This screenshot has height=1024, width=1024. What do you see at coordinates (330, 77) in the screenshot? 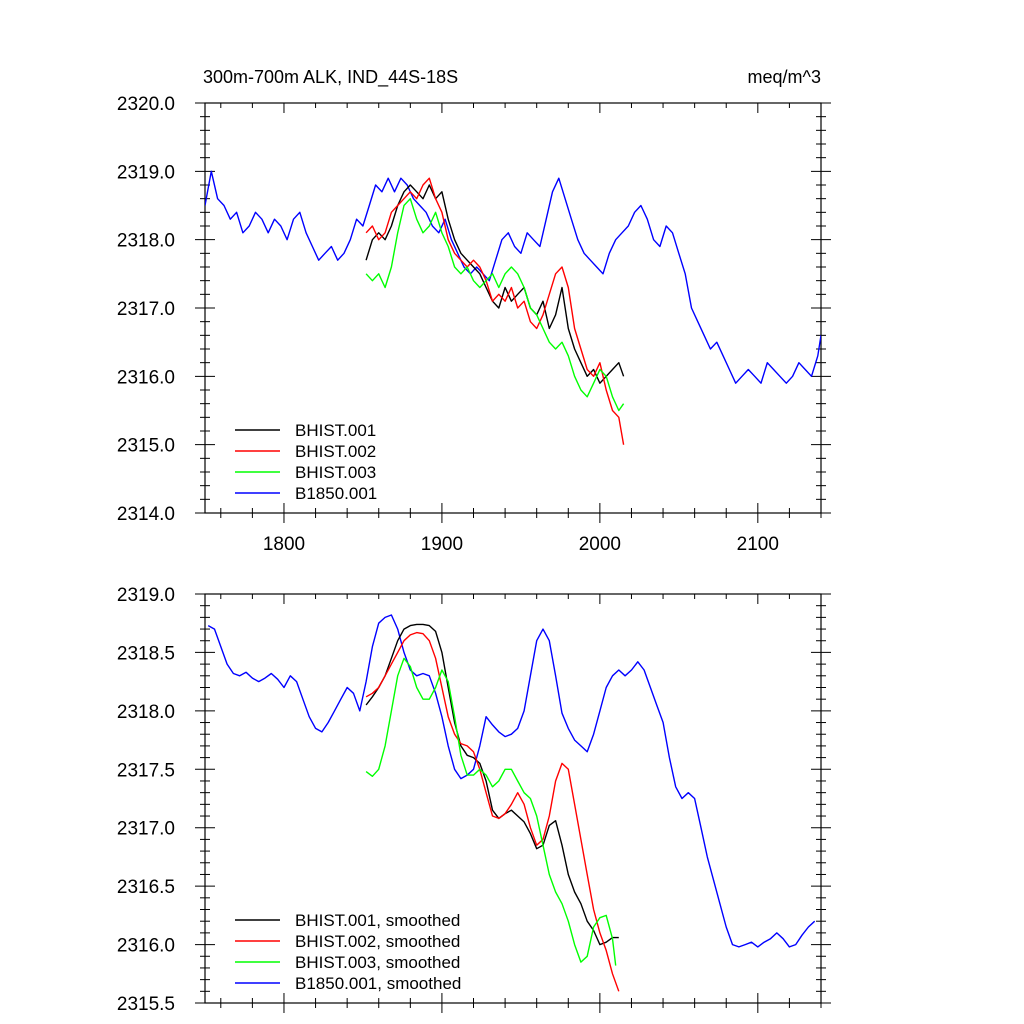
I see `chart-title: 300m-700m ALK, IND_44S-18S` at bounding box center [330, 77].